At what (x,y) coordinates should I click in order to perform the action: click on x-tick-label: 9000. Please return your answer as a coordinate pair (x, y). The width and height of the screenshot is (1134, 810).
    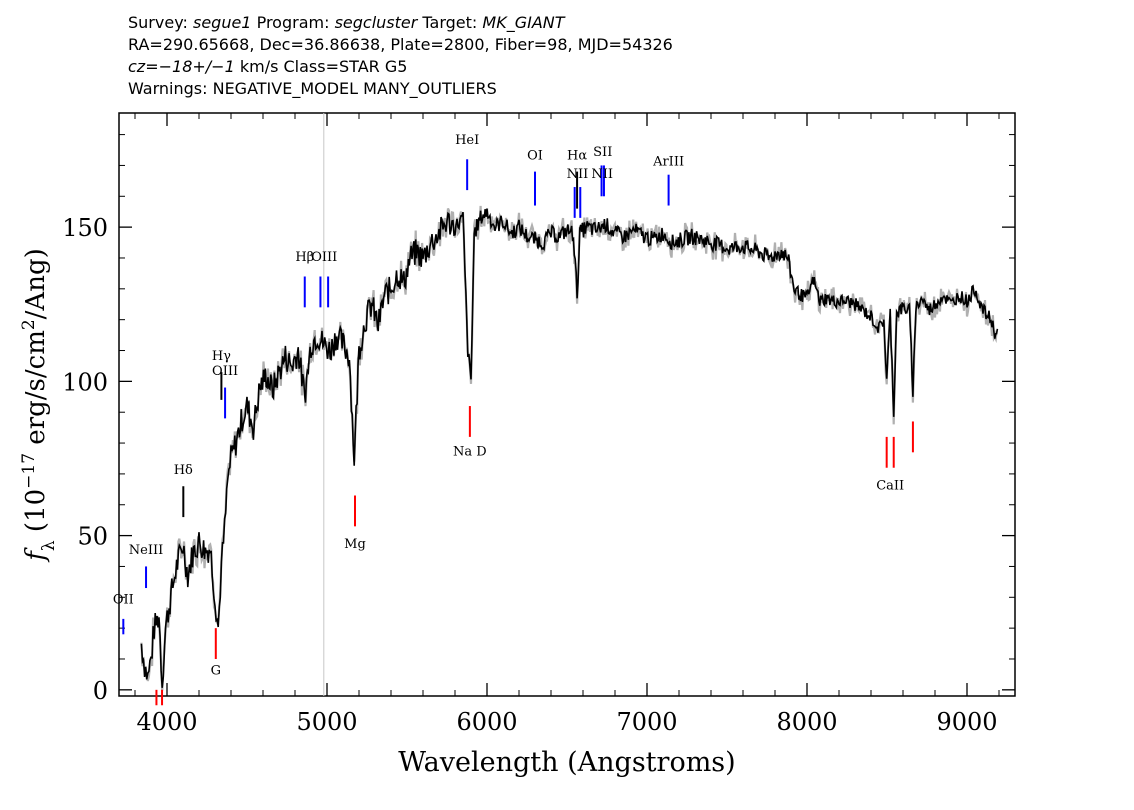
    Looking at the image, I should click on (966, 722).